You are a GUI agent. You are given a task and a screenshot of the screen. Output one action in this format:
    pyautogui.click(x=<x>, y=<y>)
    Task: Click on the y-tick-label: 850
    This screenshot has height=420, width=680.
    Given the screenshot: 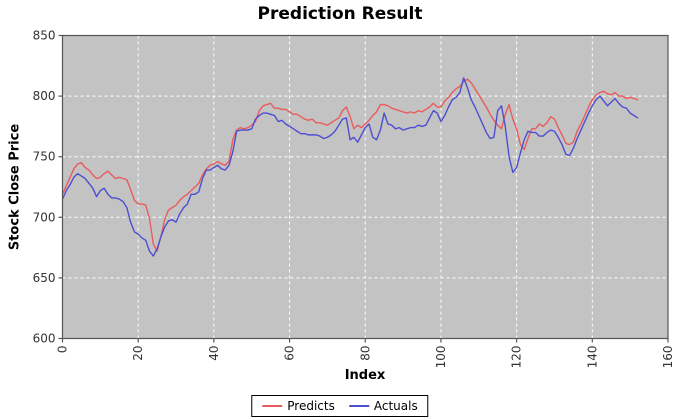 What is the action you would take?
    pyautogui.click(x=44, y=36)
    